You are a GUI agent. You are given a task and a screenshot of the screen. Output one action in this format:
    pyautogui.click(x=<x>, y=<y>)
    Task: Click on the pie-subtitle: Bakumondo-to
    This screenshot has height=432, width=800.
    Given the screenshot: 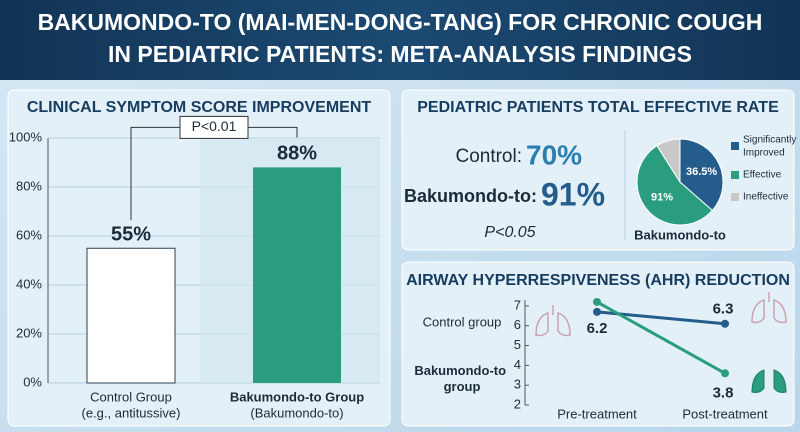 What is the action you would take?
    pyautogui.click(x=680, y=234)
    